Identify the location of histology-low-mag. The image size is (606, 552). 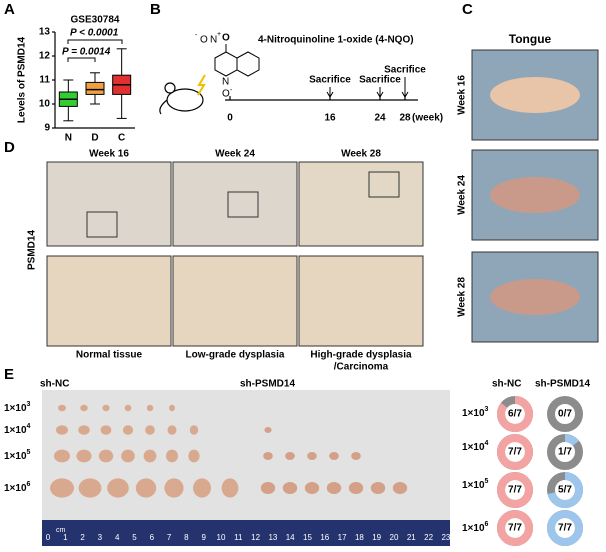
(361, 204).